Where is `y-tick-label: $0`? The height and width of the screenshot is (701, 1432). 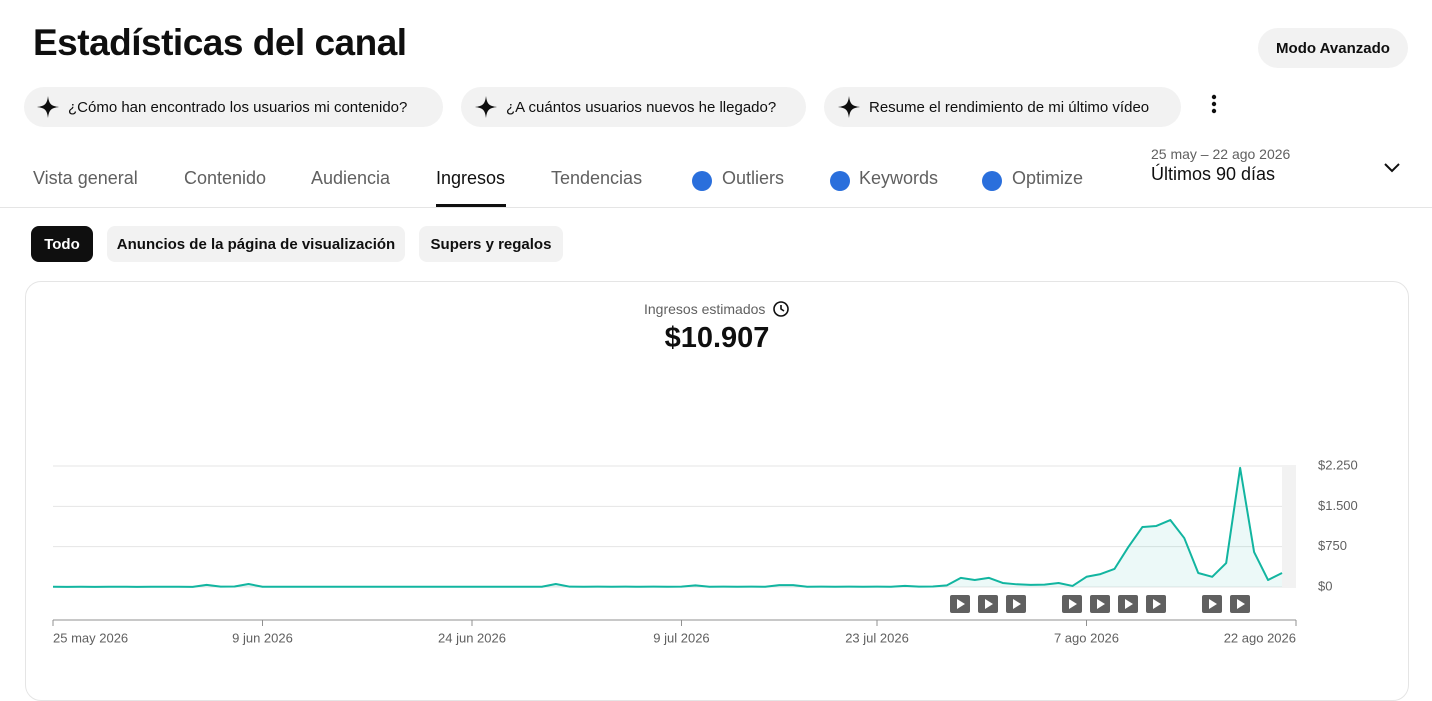
y-tick-label: $0 is located at coordinates (1325, 585).